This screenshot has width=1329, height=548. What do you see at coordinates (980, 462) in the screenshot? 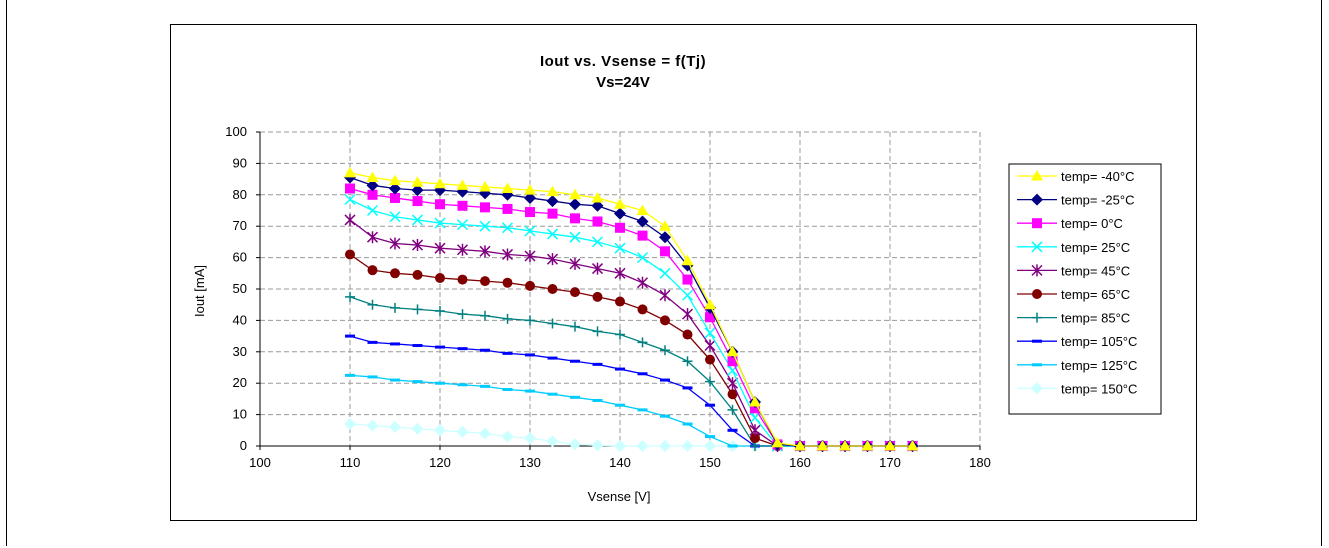
I see `x-tick-label: 180` at bounding box center [980, 462].